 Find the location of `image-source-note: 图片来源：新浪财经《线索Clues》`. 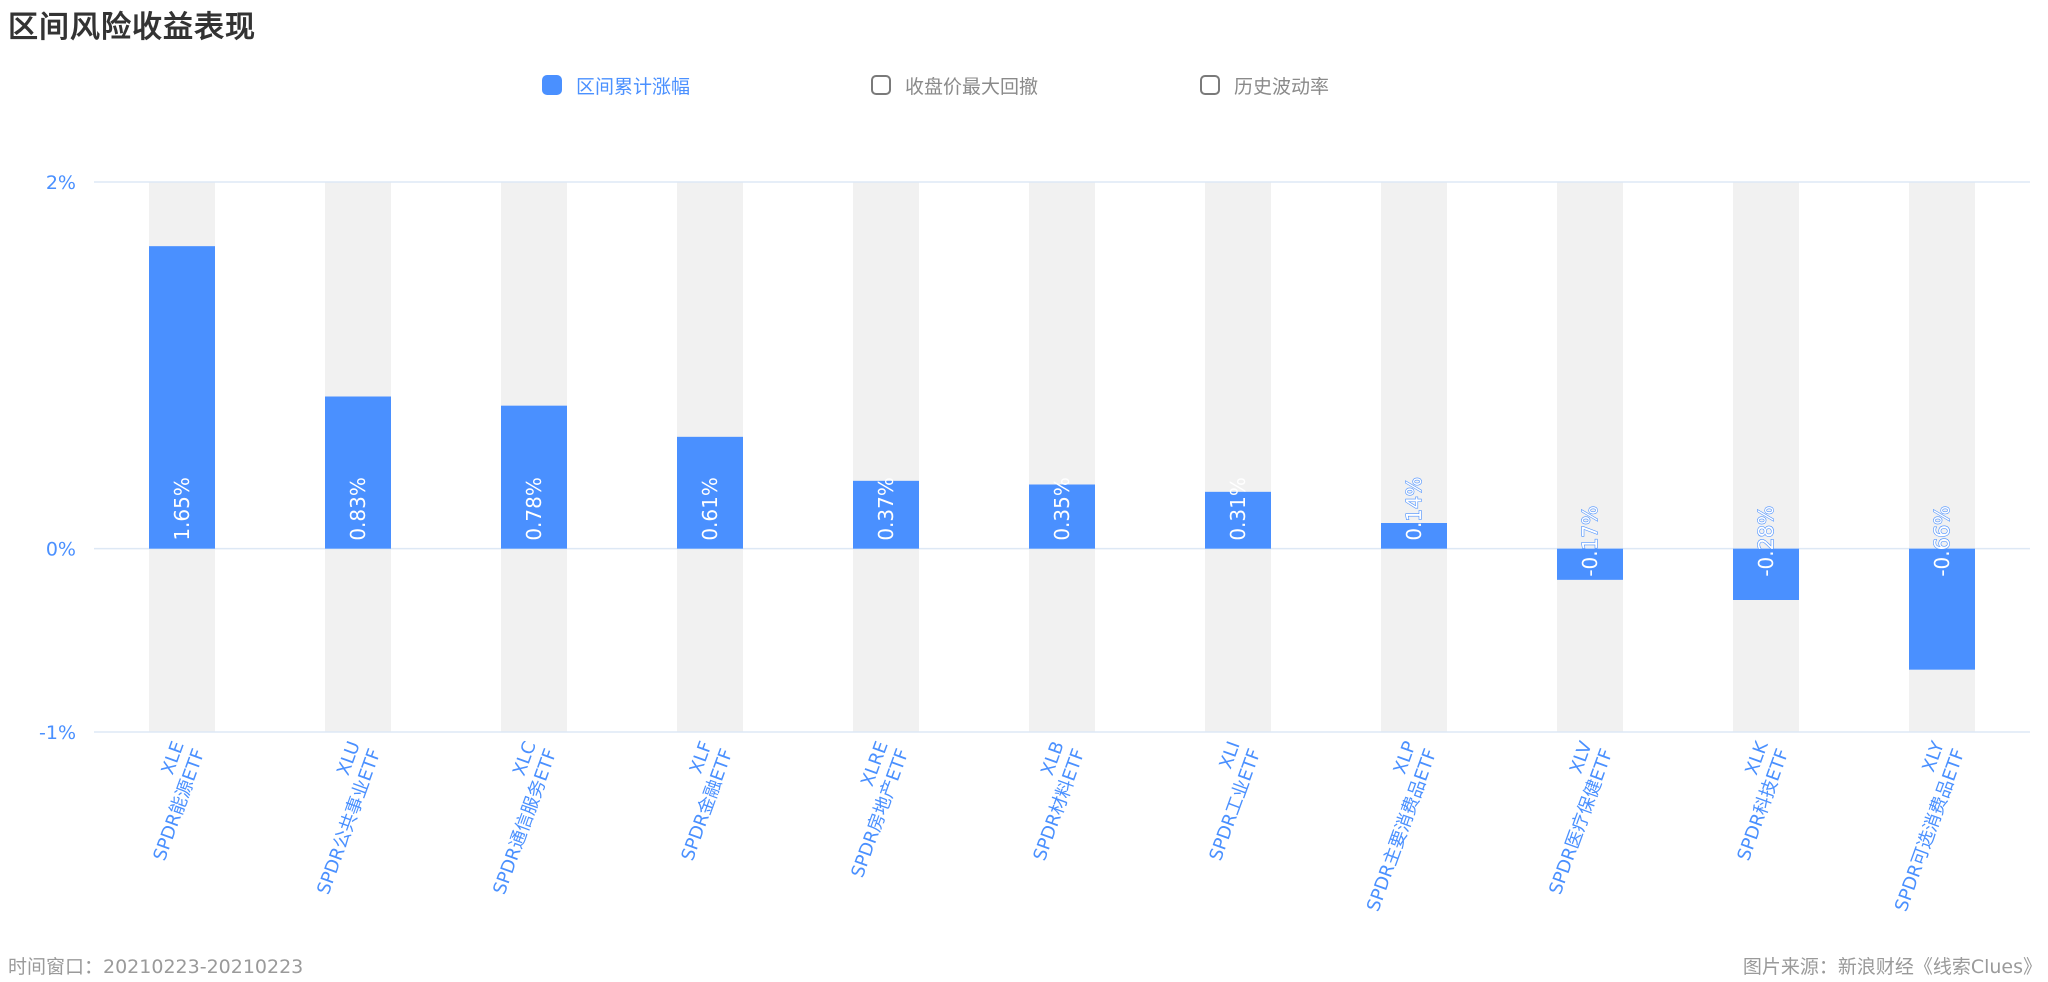

image-source-note: 图片来源：新浪财经《线索Clues》 is located at coordinates (1892, 967).